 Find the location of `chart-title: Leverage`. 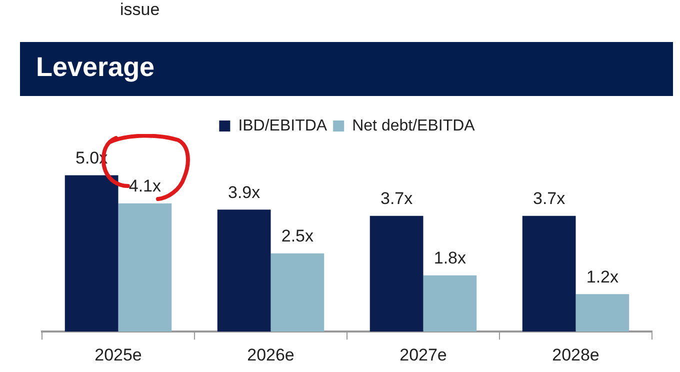

chart-title: Leverage is located at coordinates (95, 67).